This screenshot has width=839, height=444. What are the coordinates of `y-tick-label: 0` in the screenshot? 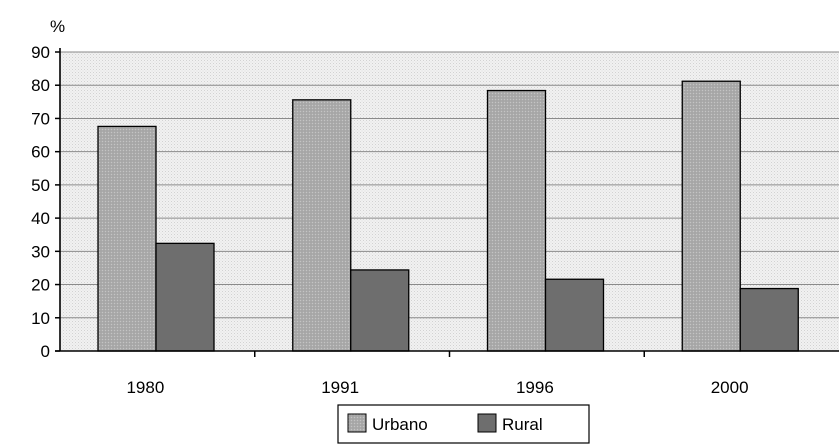 It's located at (45, 351).